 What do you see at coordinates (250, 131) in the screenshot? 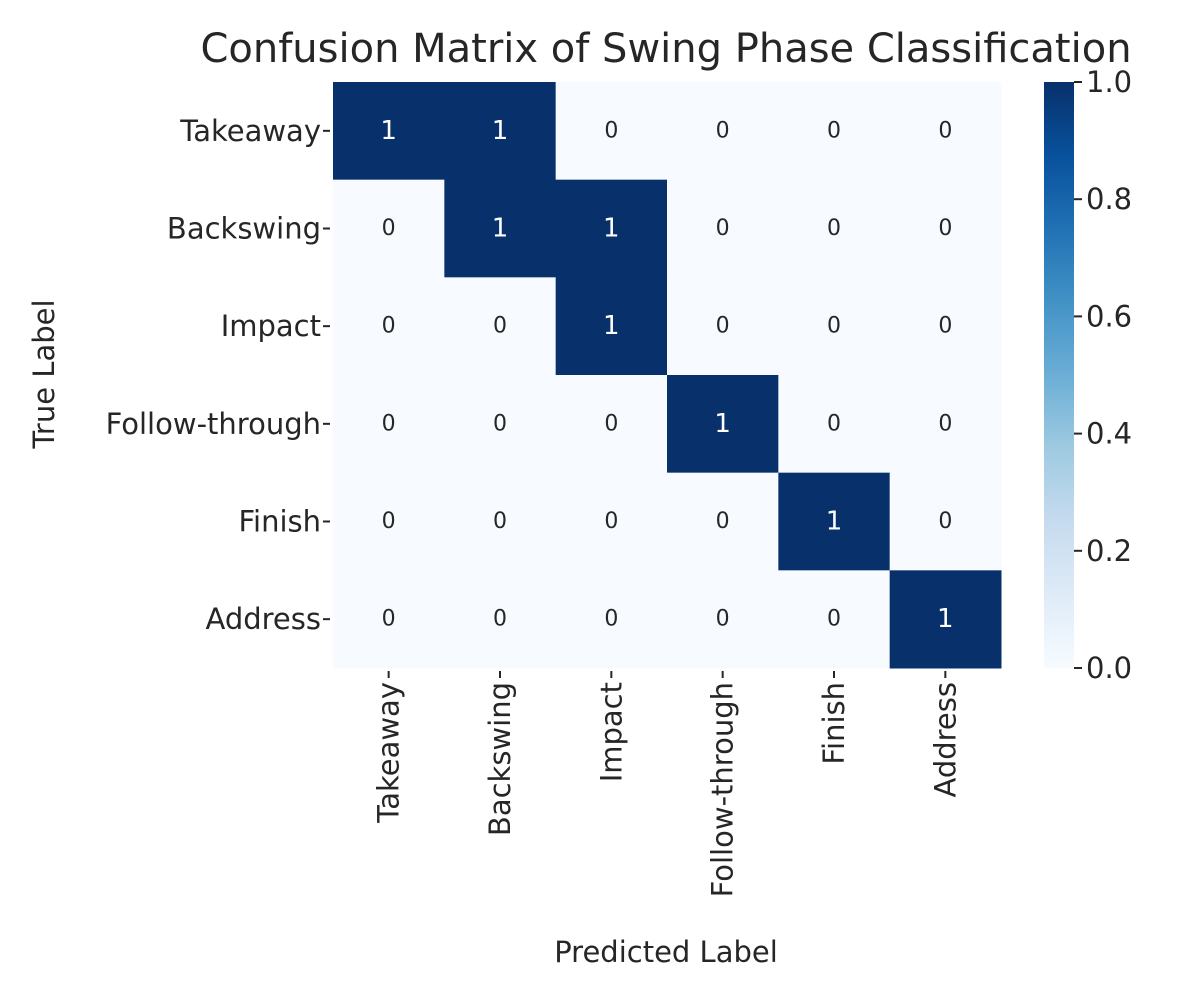
I see `y-tick-label: Takeaway` at bounding box center [250, 131].